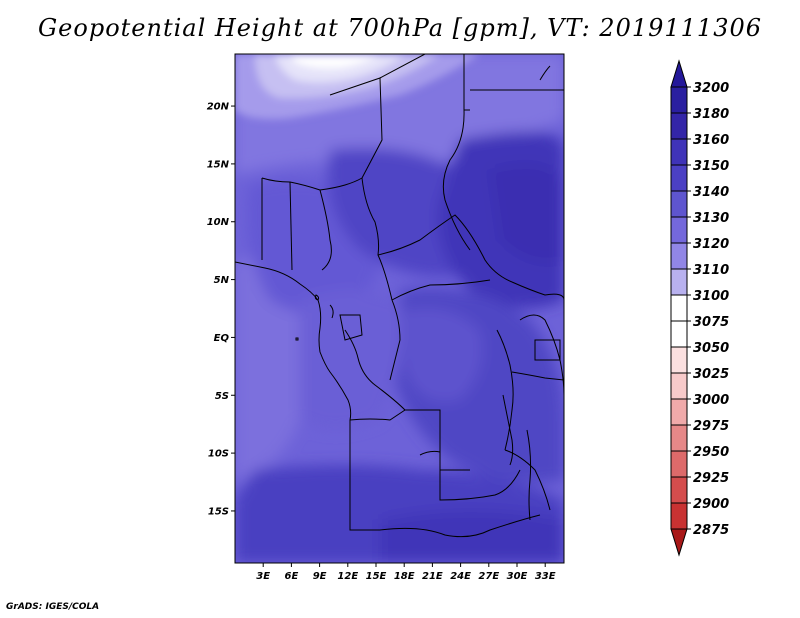 This screenshot has height=618, width=800. I want to click on colorbar-label: 3160, so click(711, 140).